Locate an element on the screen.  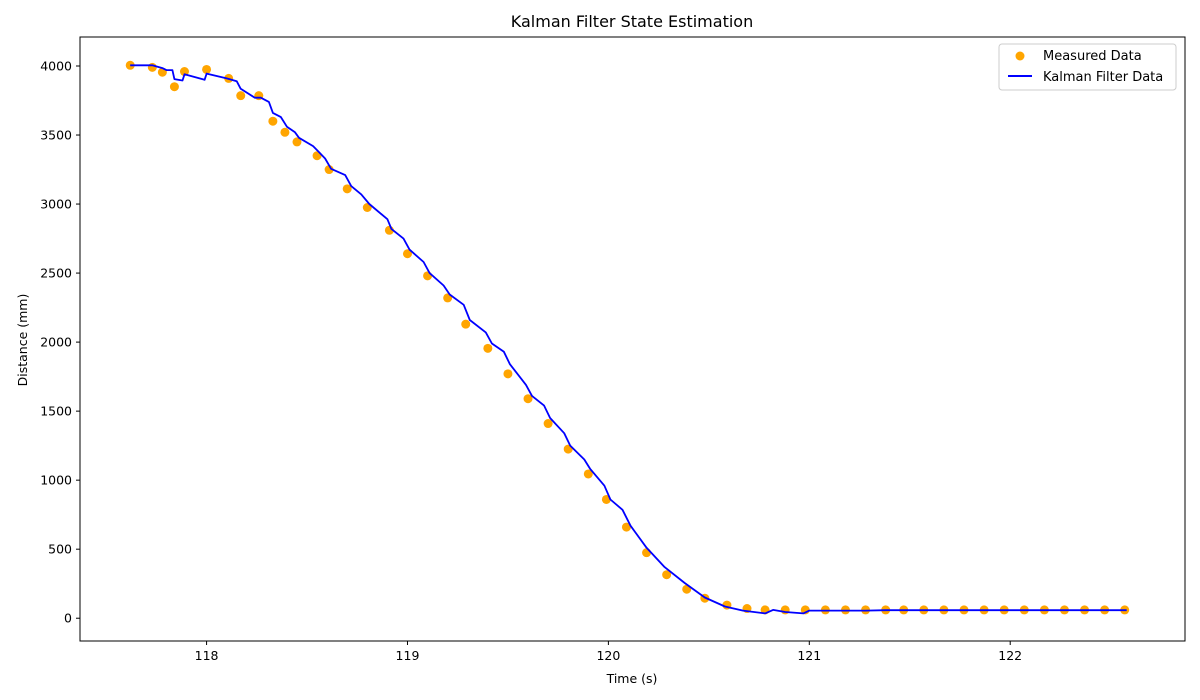
y-tick-label: 3500 is located at coordinates (56, 135).